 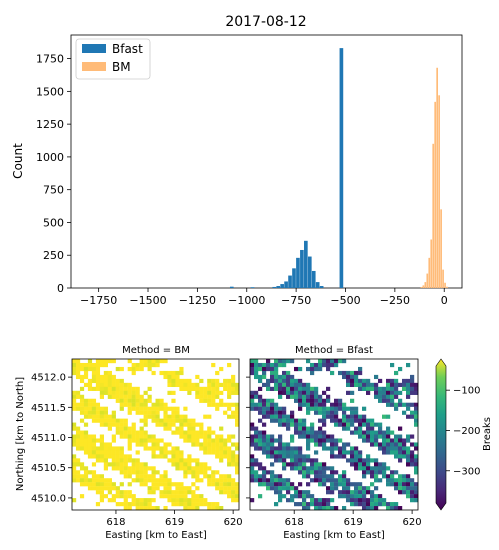 I want to click on x-tick-label: 619, so click(x=174, y=522).